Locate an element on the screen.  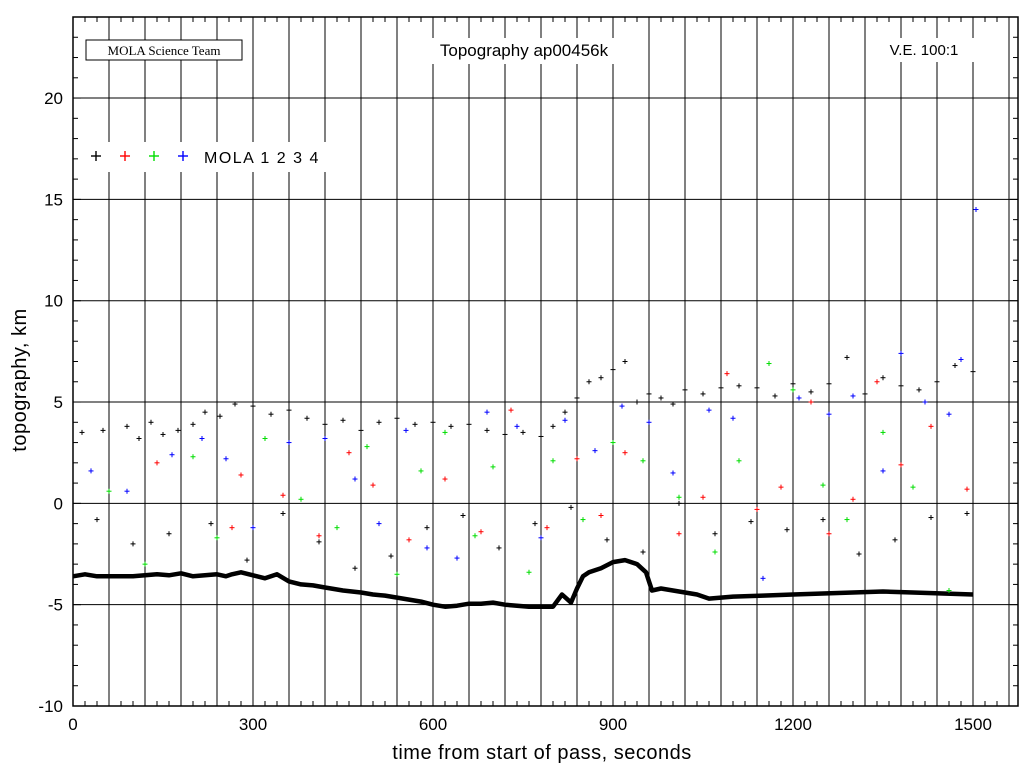
vertical-exaggeration-label: V.E. 100:1 is located at coordinates (924, 50).